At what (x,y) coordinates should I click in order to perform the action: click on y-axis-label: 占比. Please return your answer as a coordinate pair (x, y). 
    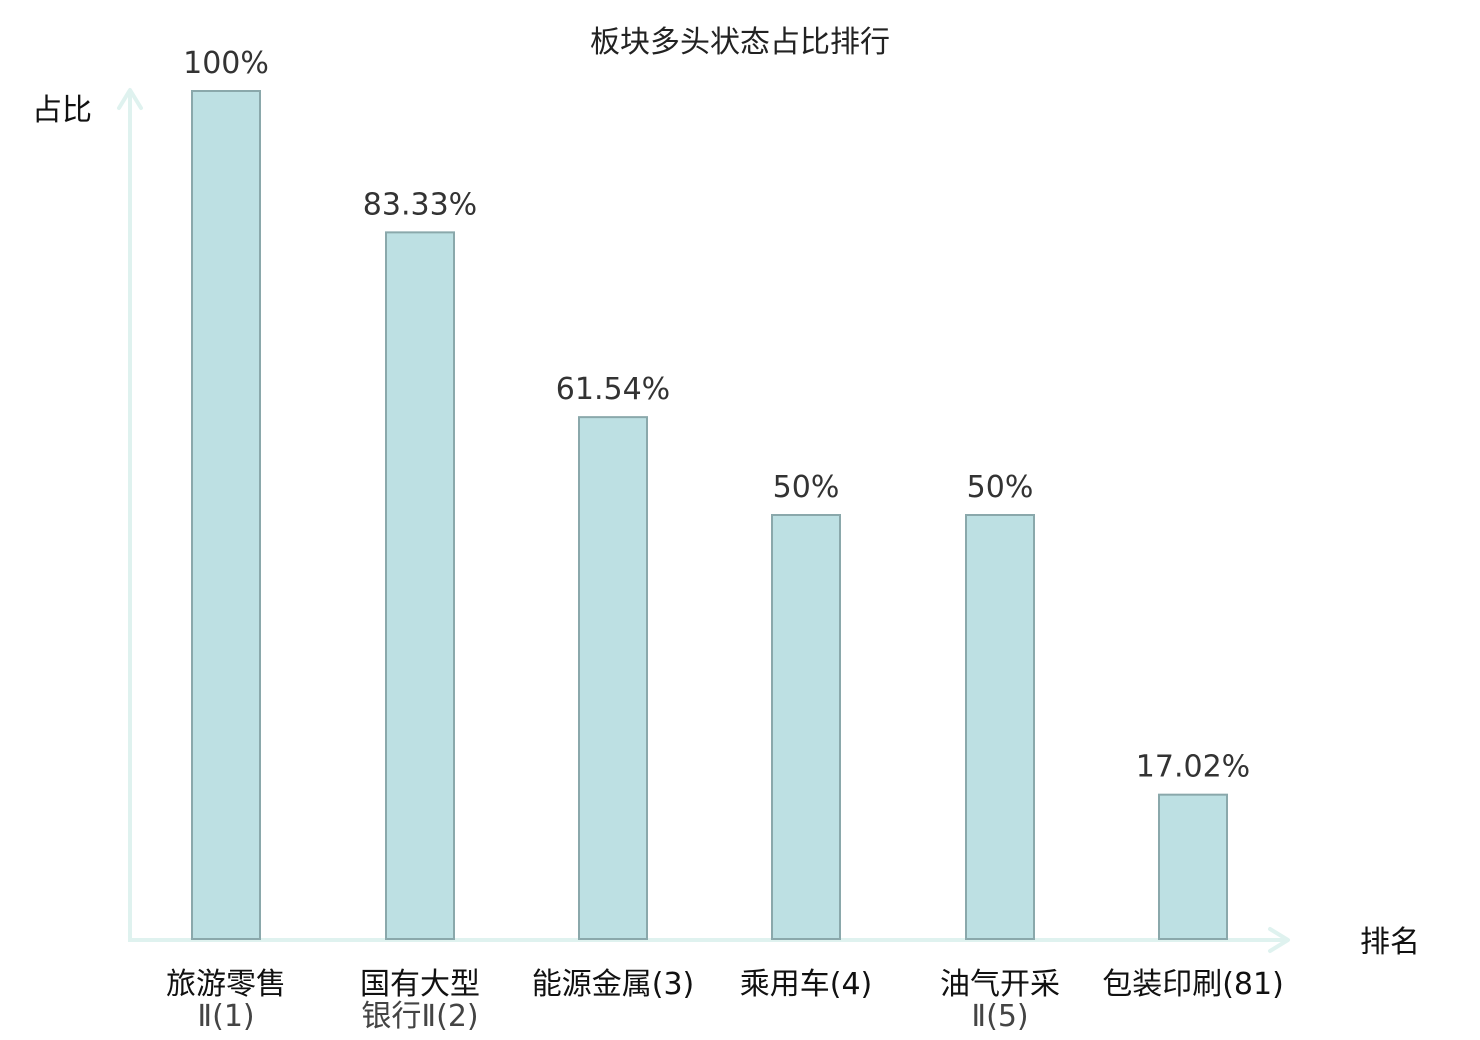
    Looking at the image, I should click on (62, 110).